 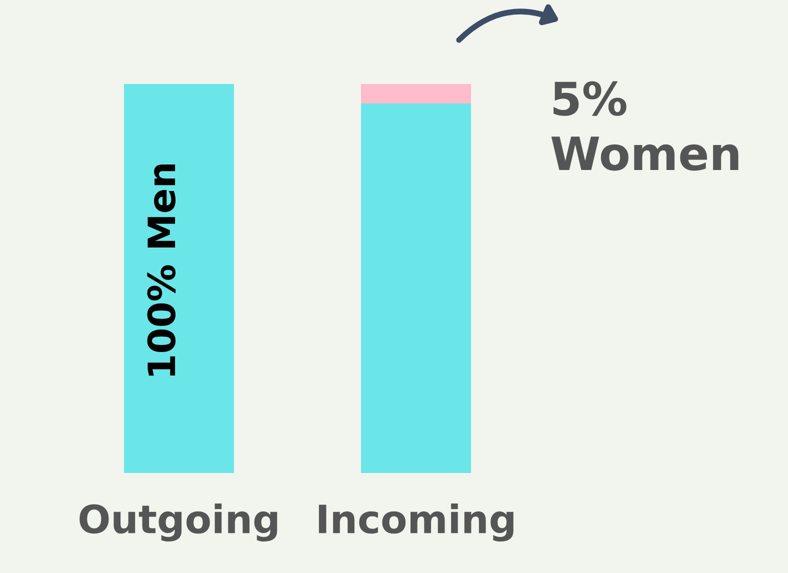 I want to click on text: 5% Women, so click(x=644, y=126).